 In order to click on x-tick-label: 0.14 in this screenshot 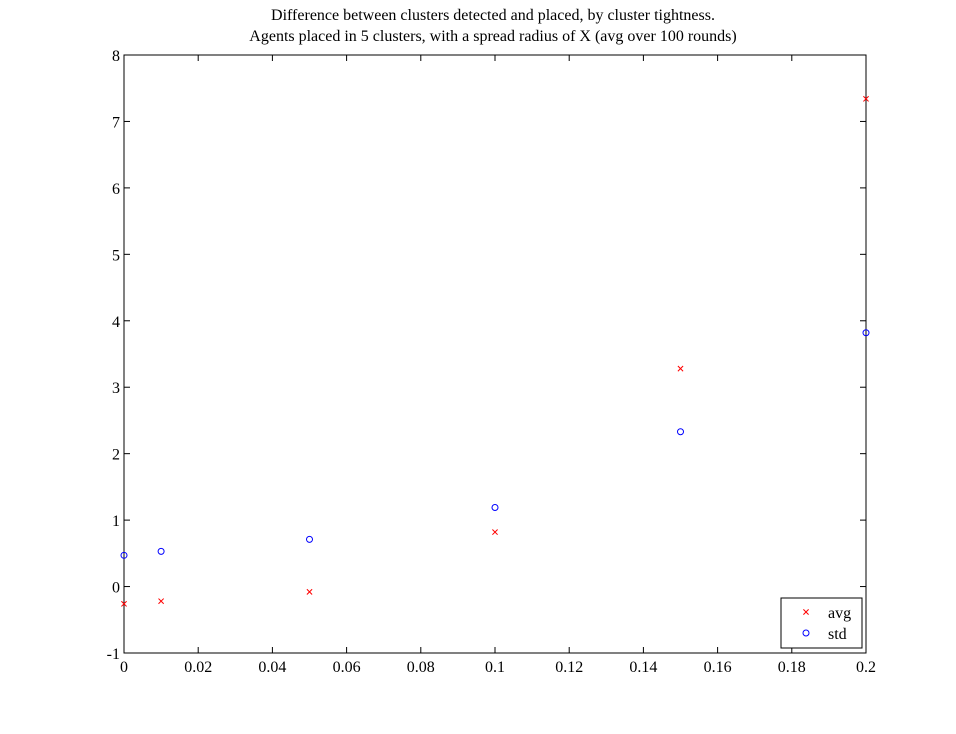, I will do `click(643, 667)`.